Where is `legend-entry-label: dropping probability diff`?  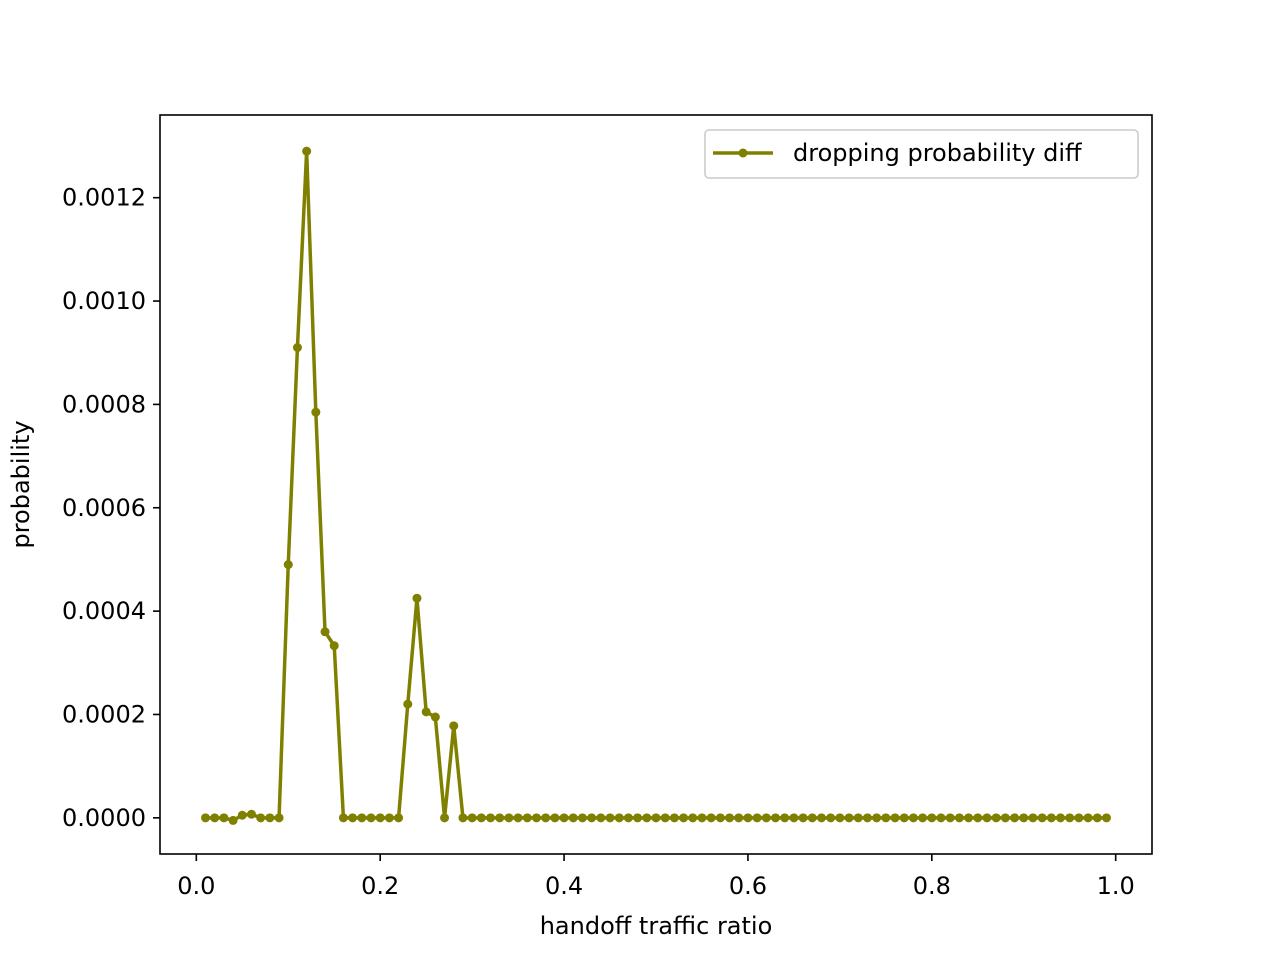 legend-entry-label: dropping probability diff is located at coordinates (937, 153).